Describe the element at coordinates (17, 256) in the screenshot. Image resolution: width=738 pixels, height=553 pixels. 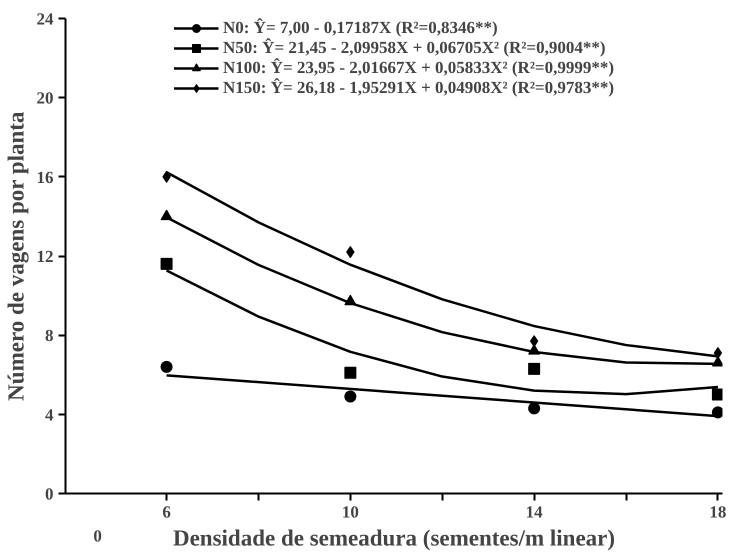
I see `y-axis-title: Número de vagens por planta` at that location.